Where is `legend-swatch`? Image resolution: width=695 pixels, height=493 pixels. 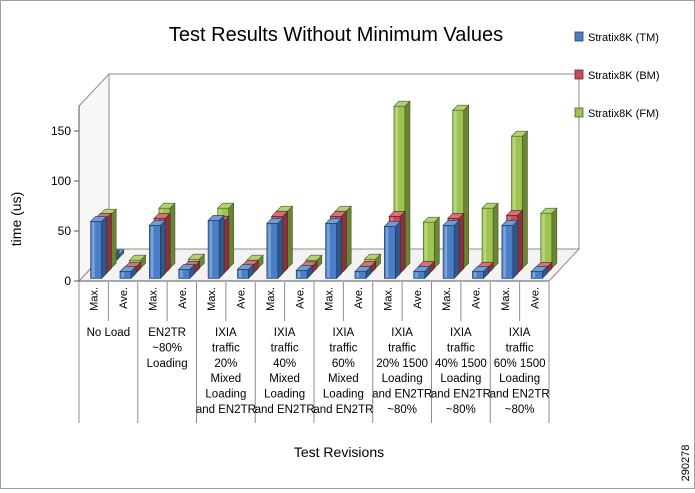
legend-swatch is located at coordinates (579, 112).